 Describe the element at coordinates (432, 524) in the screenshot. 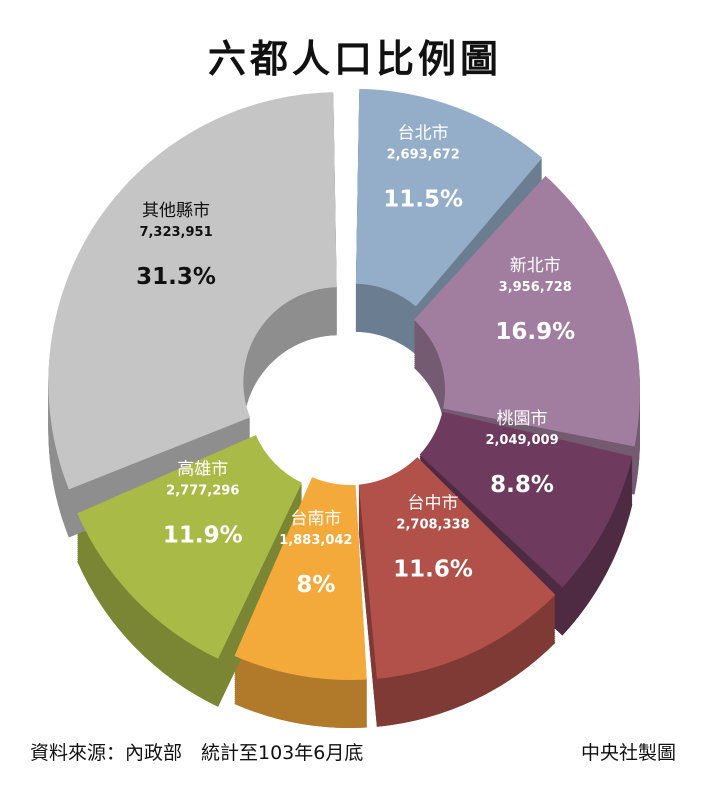

I see `slice-value-label: 2,708,338` at that location.